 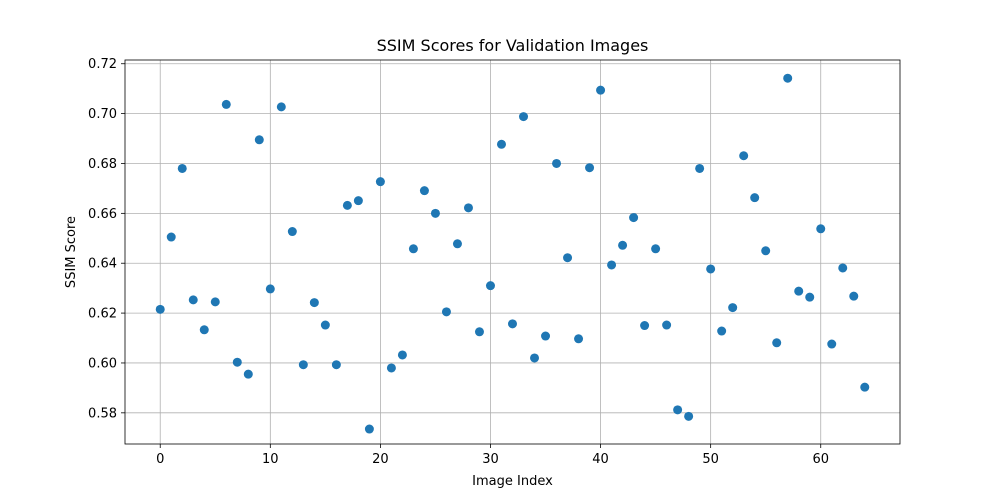 I want to click on x-axis-label: Image Index, so click(x=512, y=481).